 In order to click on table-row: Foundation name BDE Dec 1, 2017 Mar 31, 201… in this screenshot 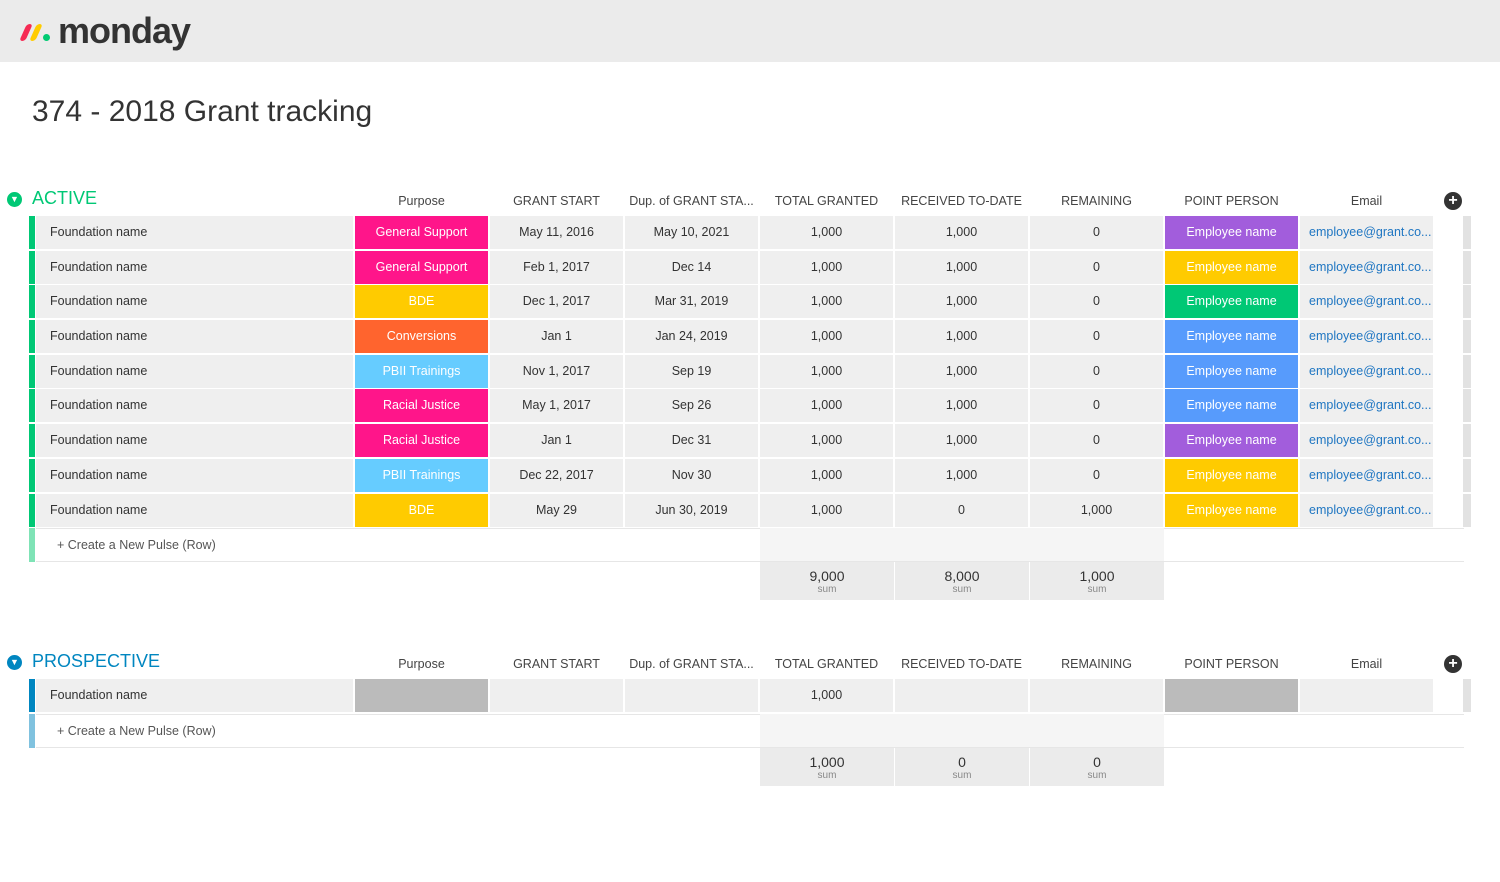, I will do `click(750, 302)`.